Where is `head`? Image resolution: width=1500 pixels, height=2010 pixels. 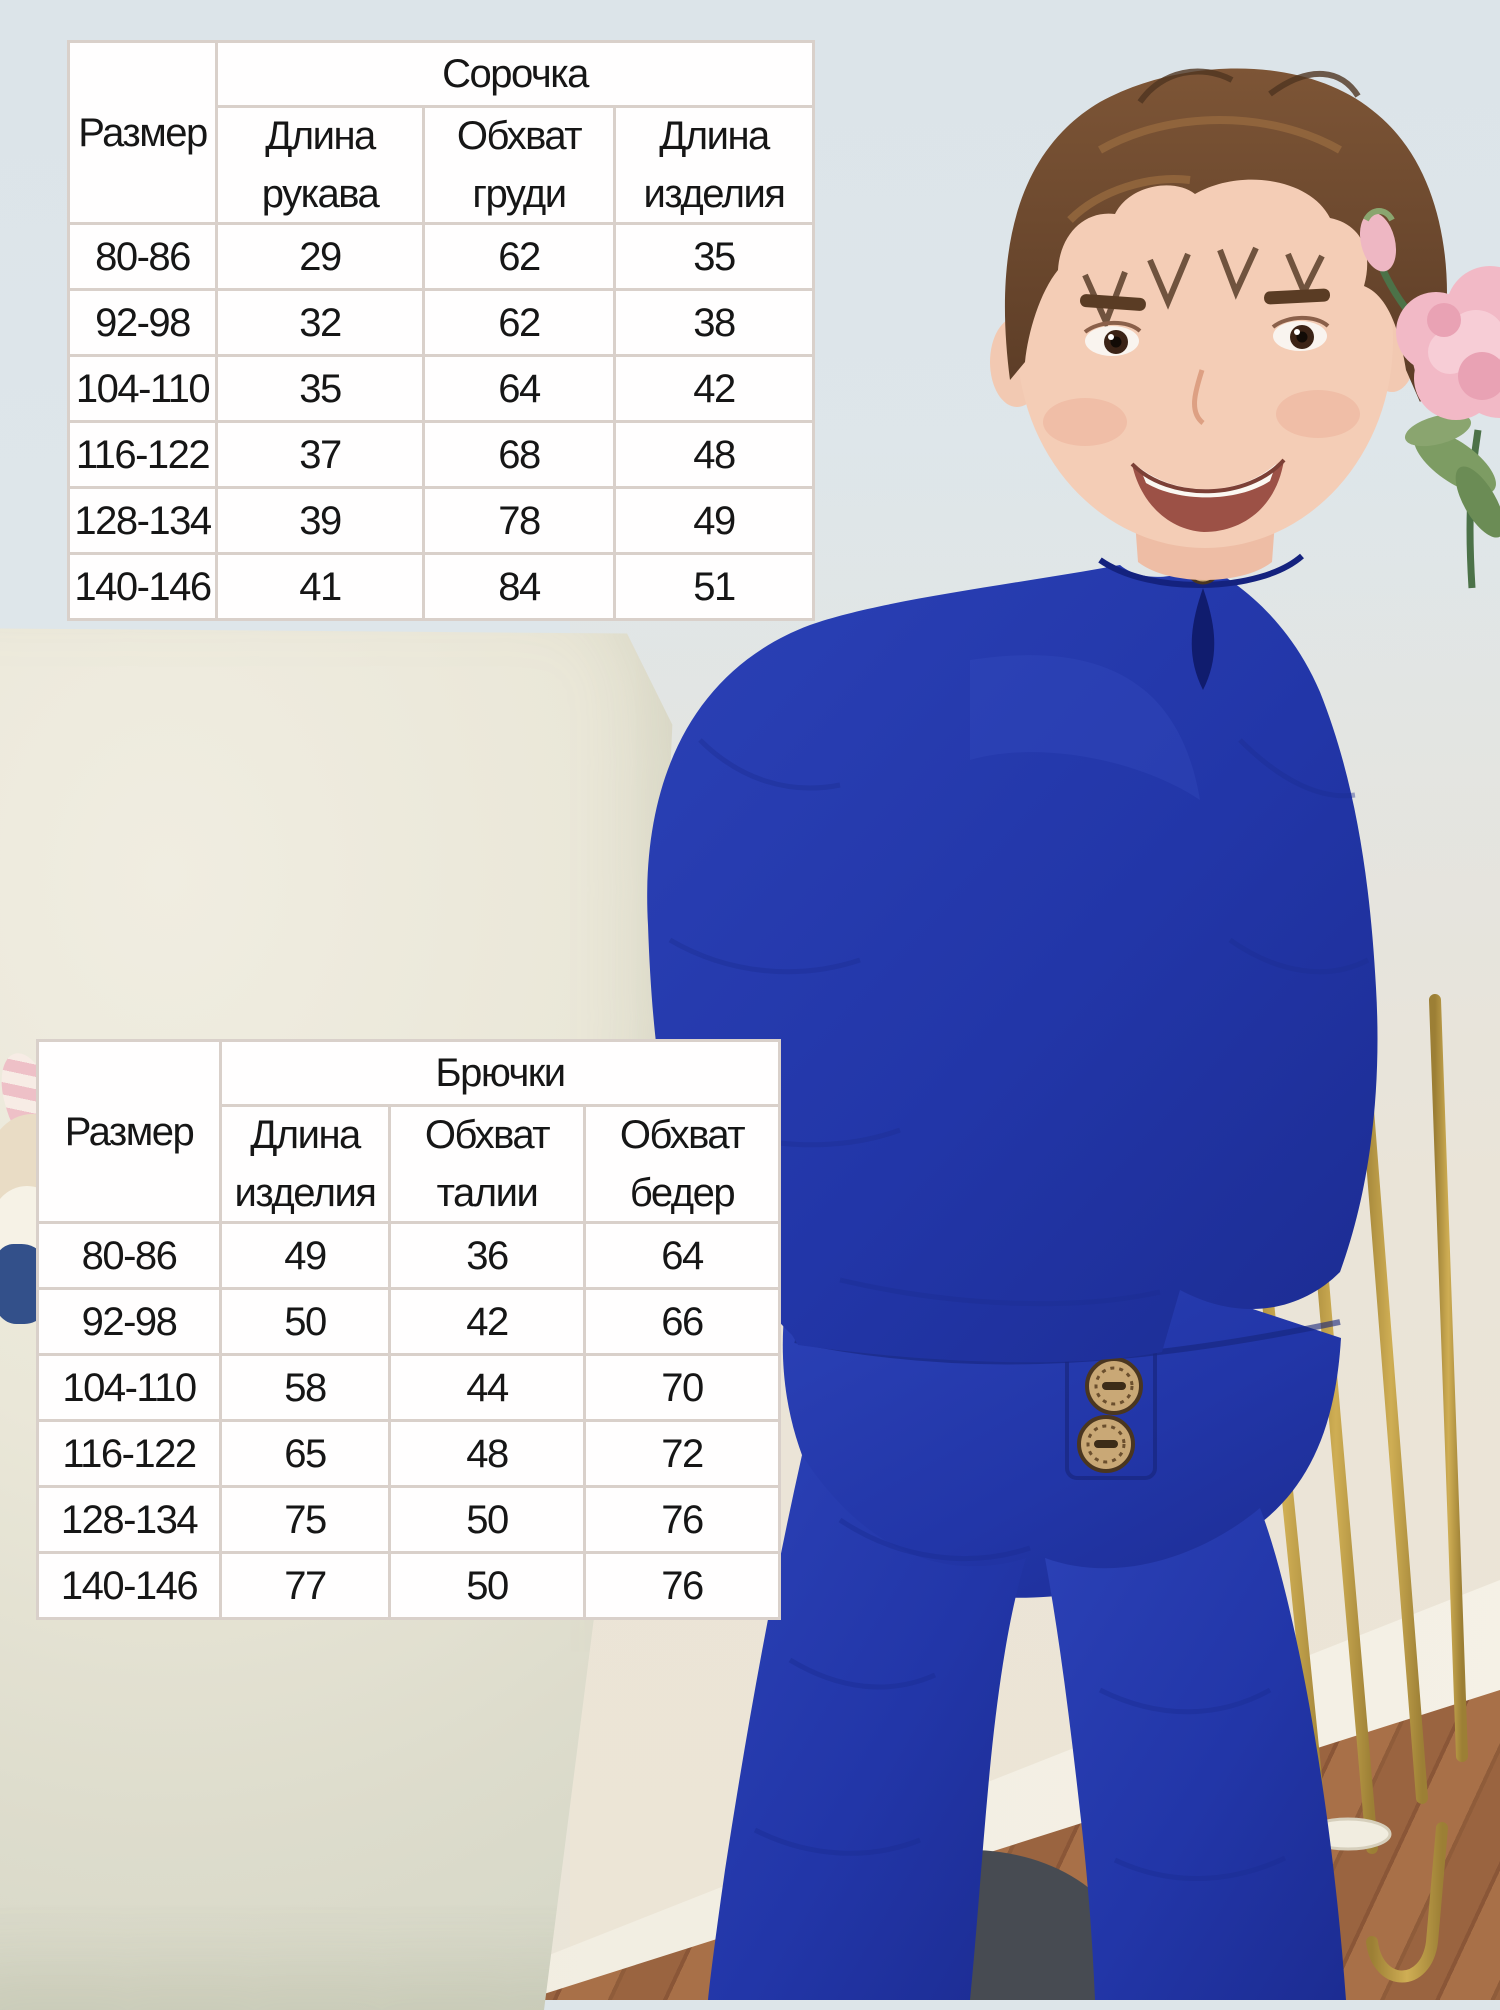 head is located at coordinates (1219, 324).